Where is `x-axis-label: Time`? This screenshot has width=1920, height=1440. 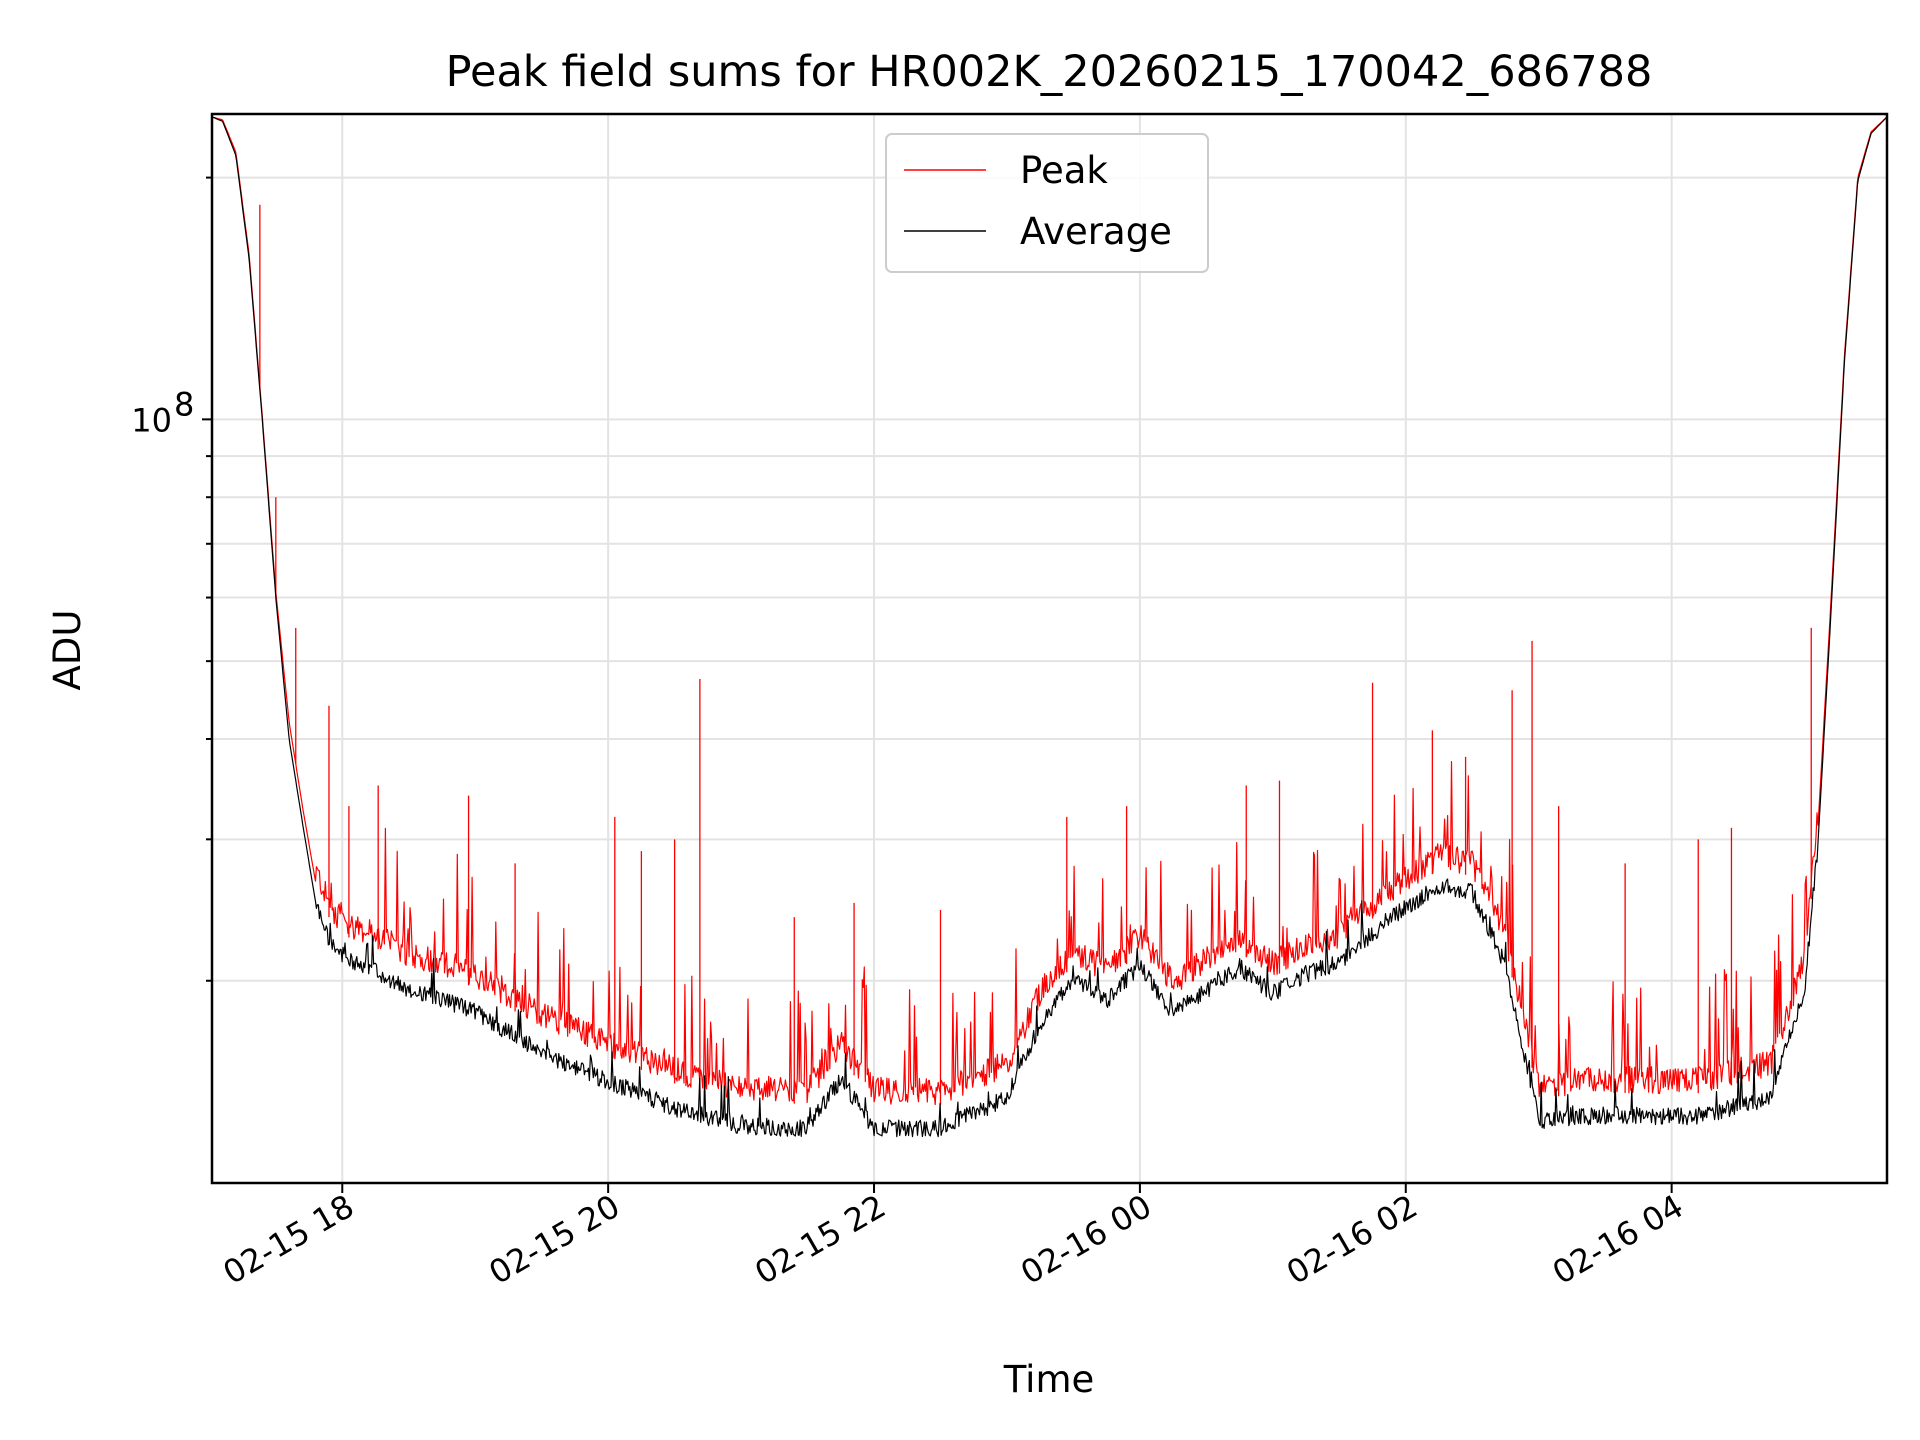
x-axis-label: Time is located at coordinates (1049, 1379).